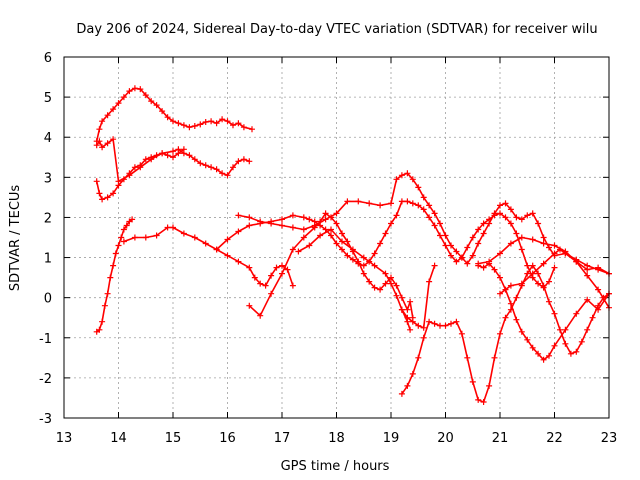 This screenshot has width=640, height=480. Describe the element at coordinates (554, 438) in the screenshot. I see `x-tick-label: 22` at that location.